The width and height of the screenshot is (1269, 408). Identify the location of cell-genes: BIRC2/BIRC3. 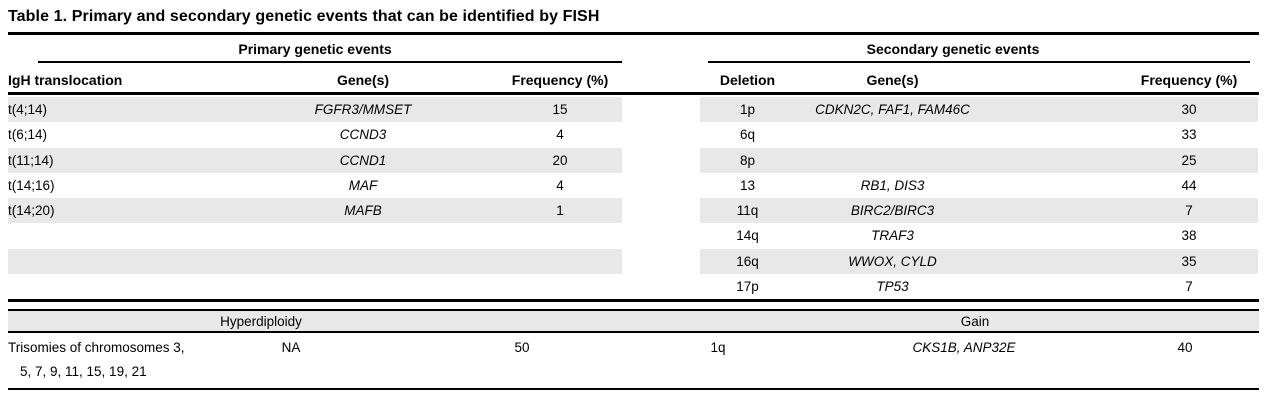
(892, 211).